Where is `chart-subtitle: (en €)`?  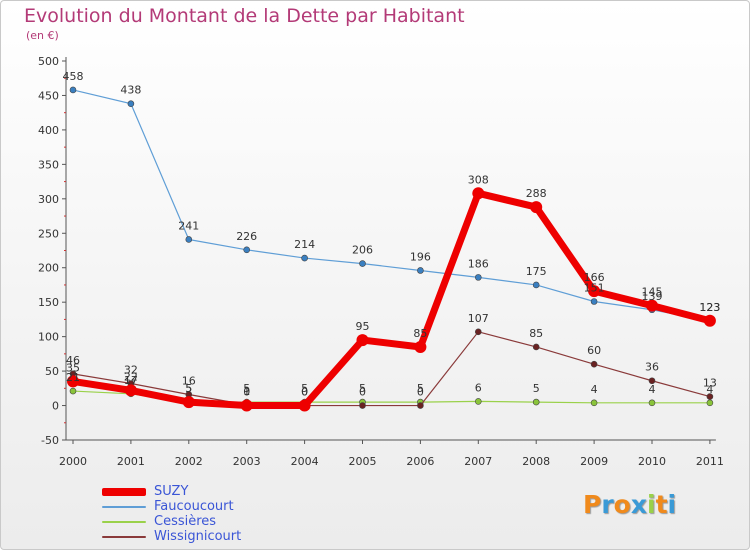 chart-subtitle: (en €) is located at coordinates (42, 35).